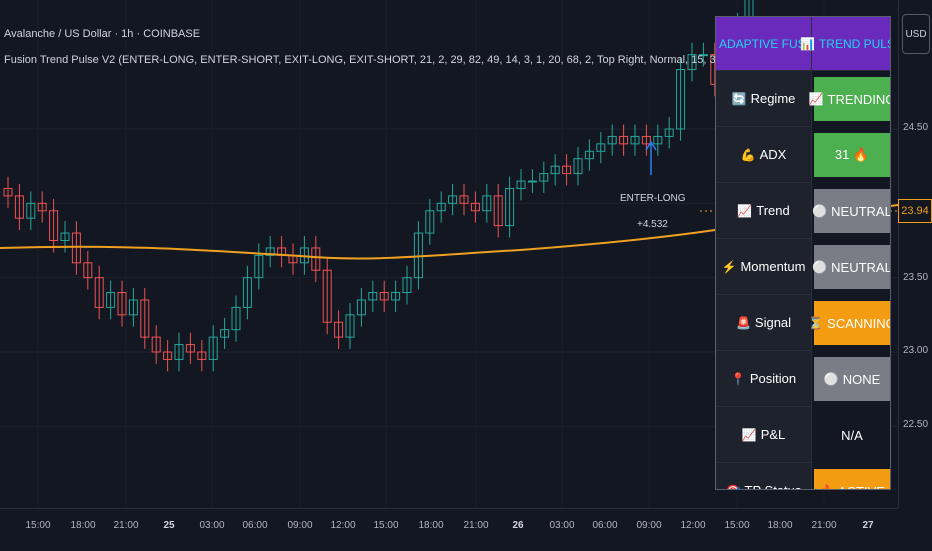 The image size is (932, 551). Describe the element at coordinates (771, 44) in the screenshot. I see `panel-title-left: ⚡ADAPTIVE FUSION` at that location.